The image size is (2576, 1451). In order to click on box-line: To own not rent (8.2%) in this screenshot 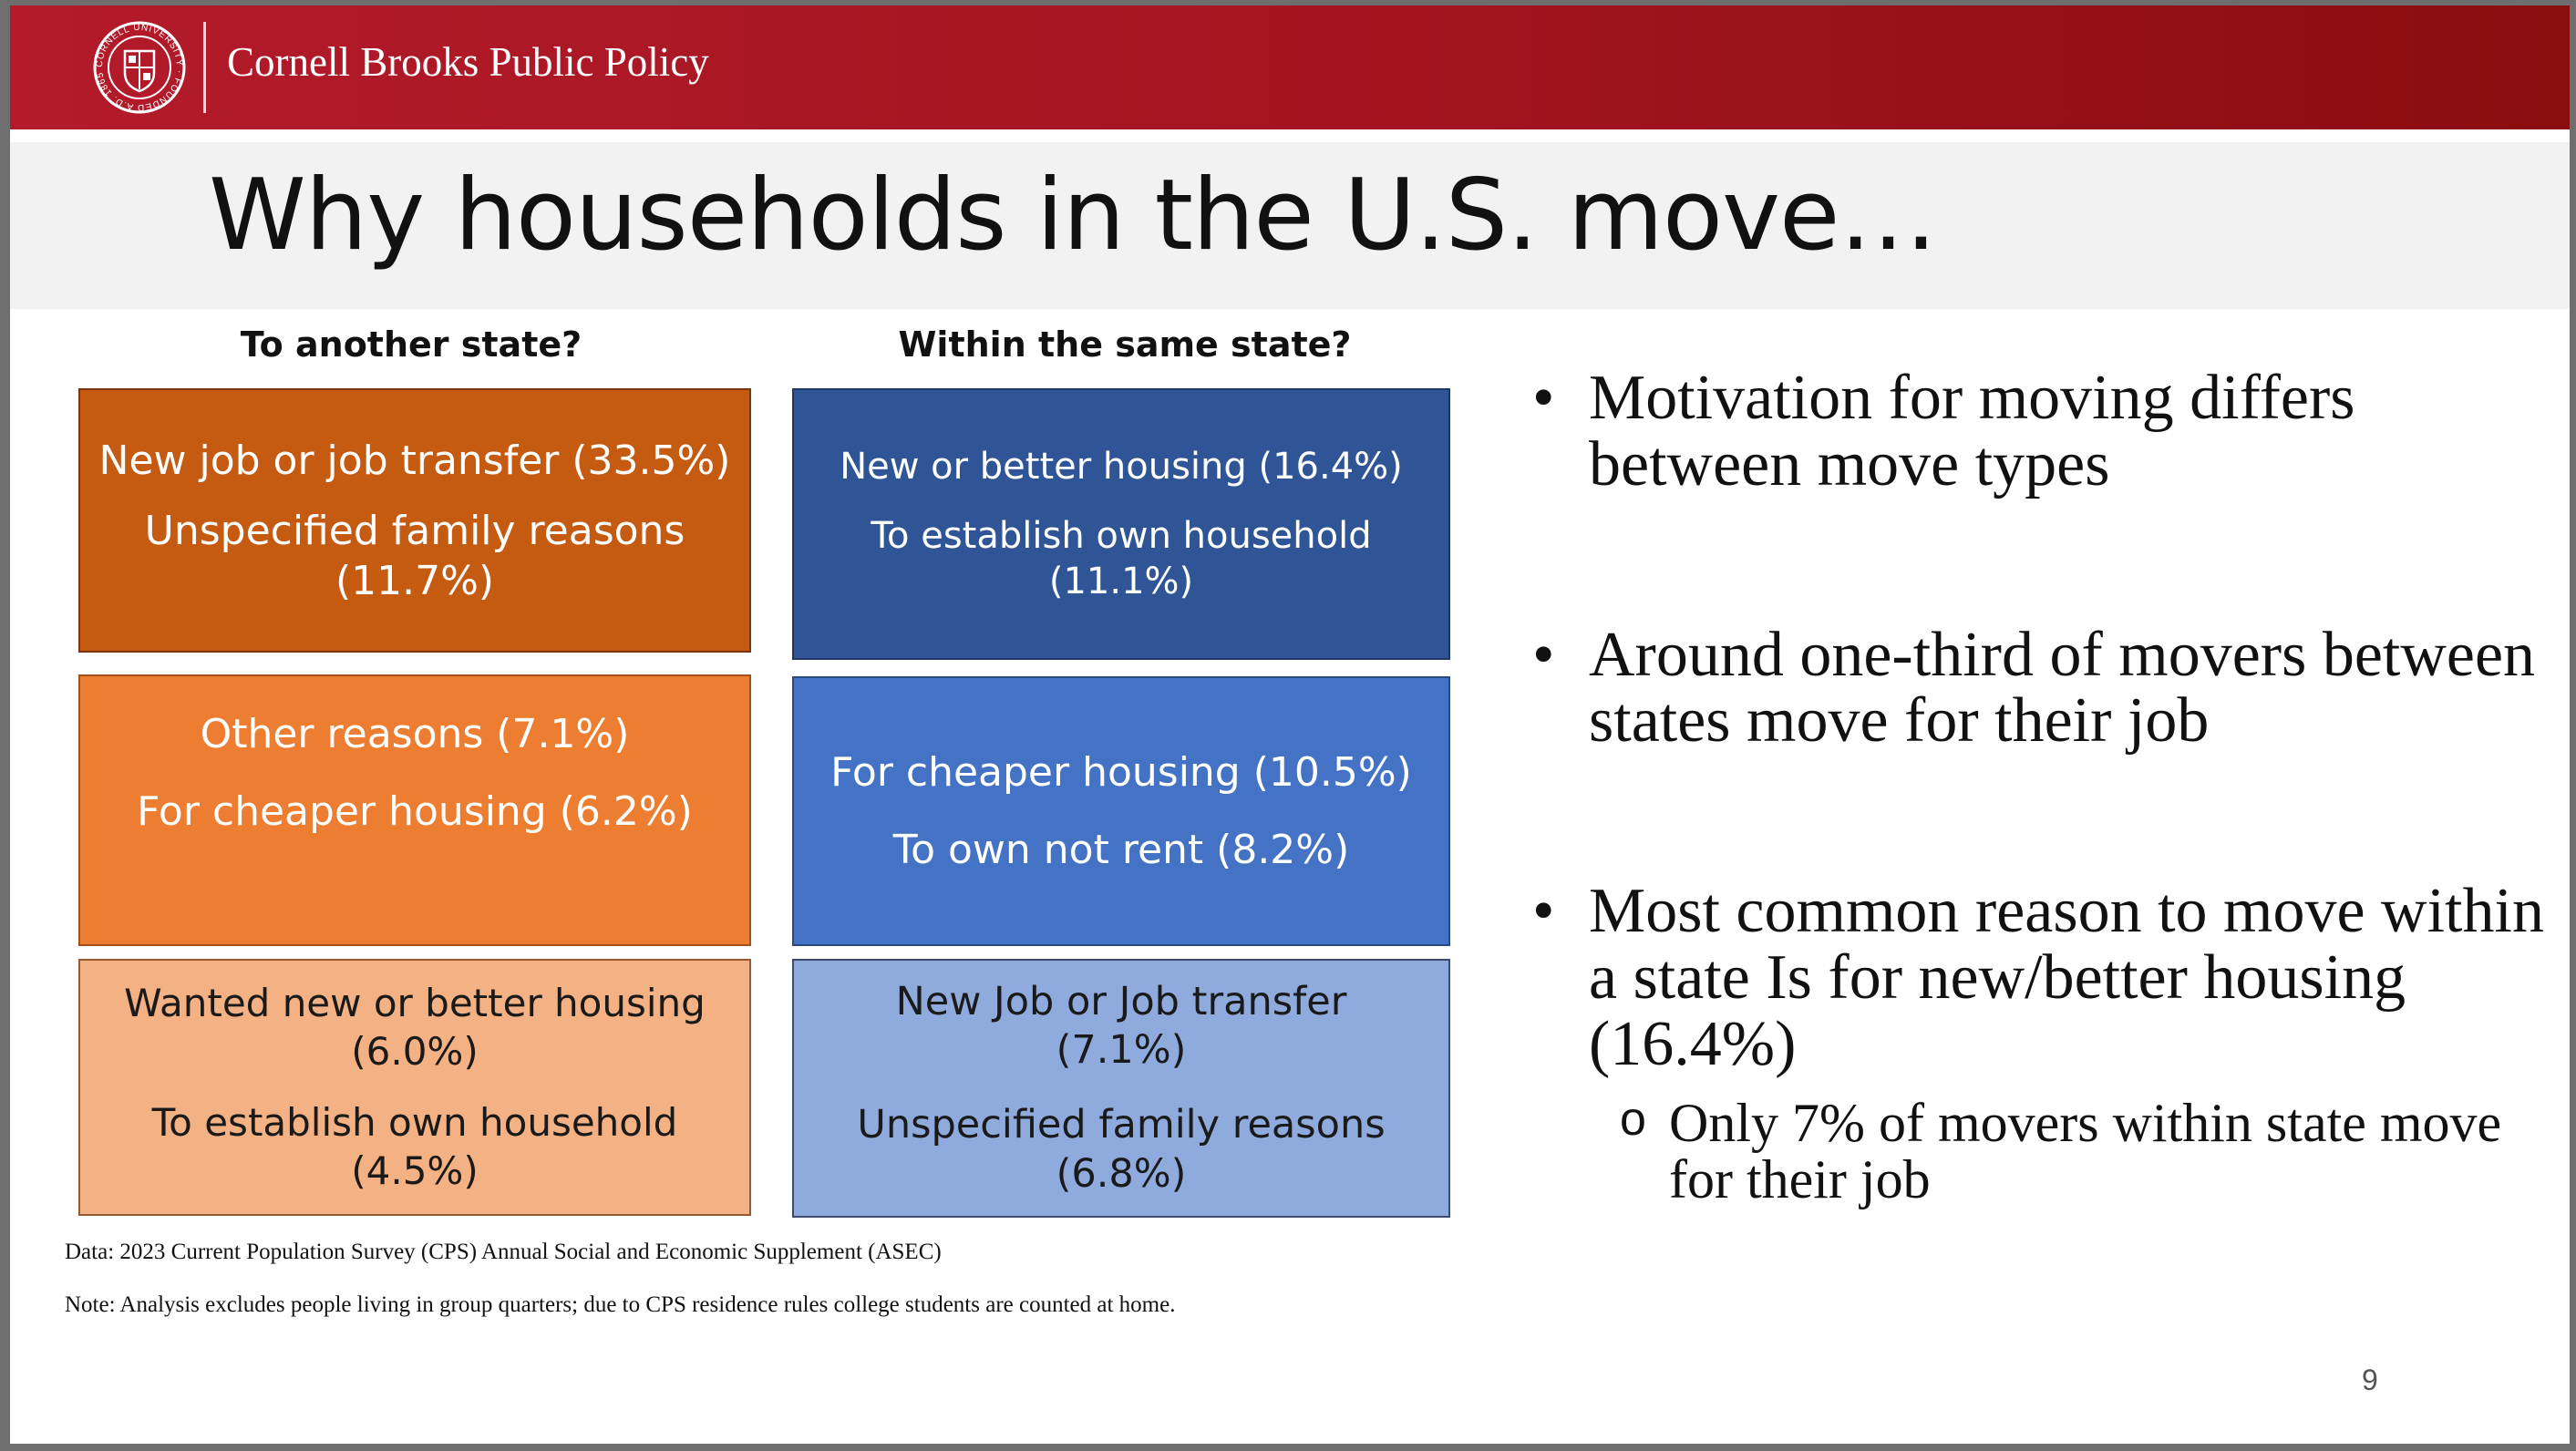, I will do `click(1121, 850)`.